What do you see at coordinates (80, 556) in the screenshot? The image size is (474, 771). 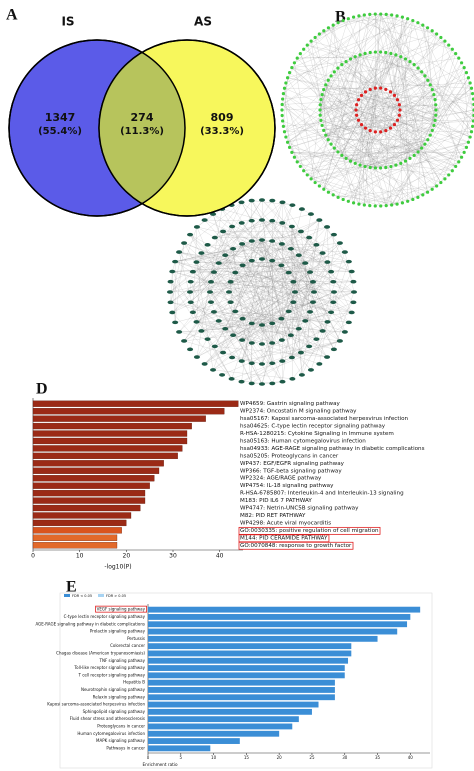 I see `x-tick-label: 10` at bounding box center [80, 556].